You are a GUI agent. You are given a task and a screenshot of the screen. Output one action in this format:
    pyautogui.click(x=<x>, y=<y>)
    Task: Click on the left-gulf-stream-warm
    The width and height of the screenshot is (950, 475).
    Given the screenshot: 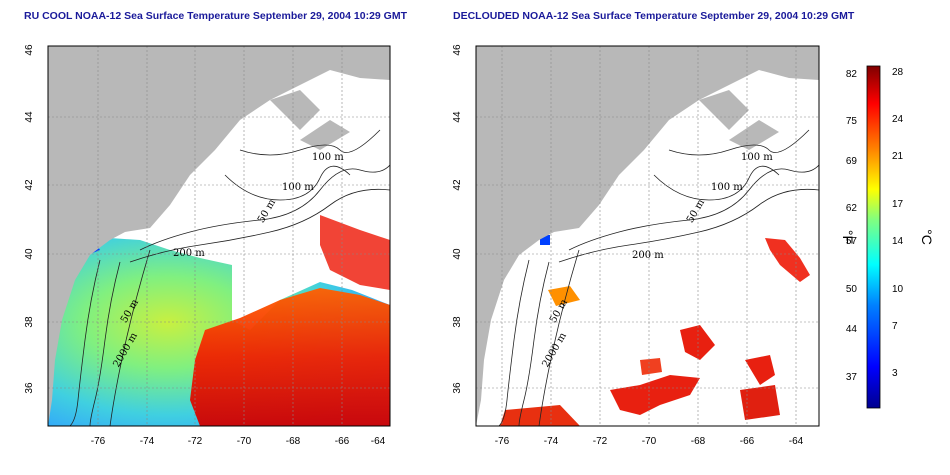 What is the action you would take?
    pyautogui.click(x=290, y=357)
    